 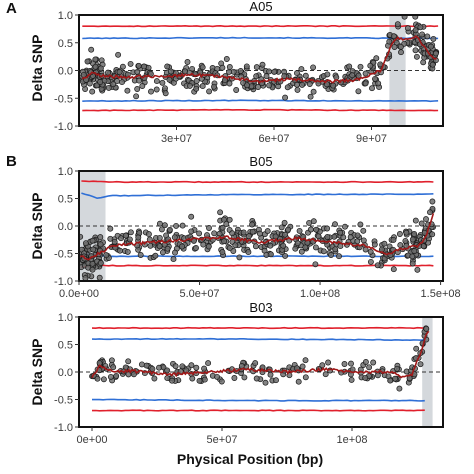 What do you see at coordinates (258, 410) in the screenshot?
I see `threshold-99-lower-line` at bounding box center [258, 410].